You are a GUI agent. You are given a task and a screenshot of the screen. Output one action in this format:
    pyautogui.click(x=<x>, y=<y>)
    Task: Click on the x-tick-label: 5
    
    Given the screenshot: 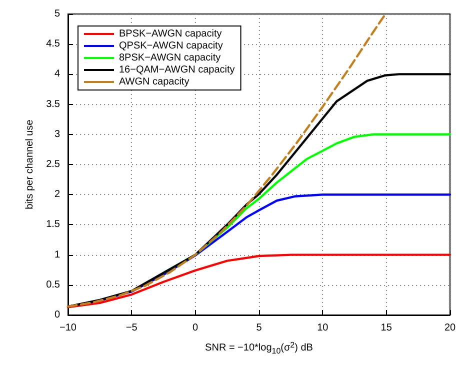 What is the action you would take?
    pyautogui.click(x=259, y=328)
    